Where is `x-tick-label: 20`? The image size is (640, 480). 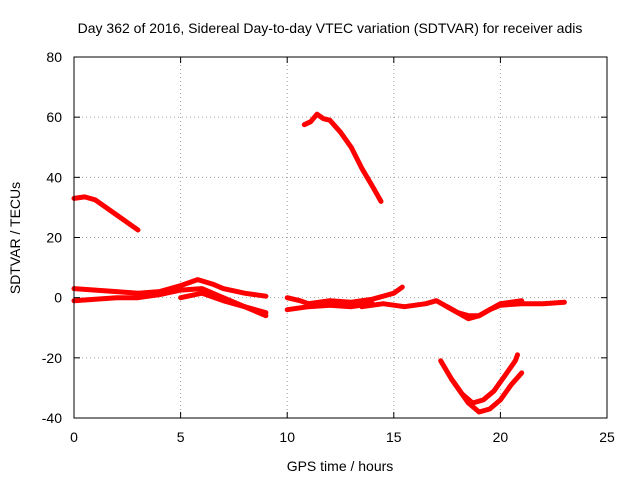
x-tick-label: 20 is located at coordinates (501, 437).